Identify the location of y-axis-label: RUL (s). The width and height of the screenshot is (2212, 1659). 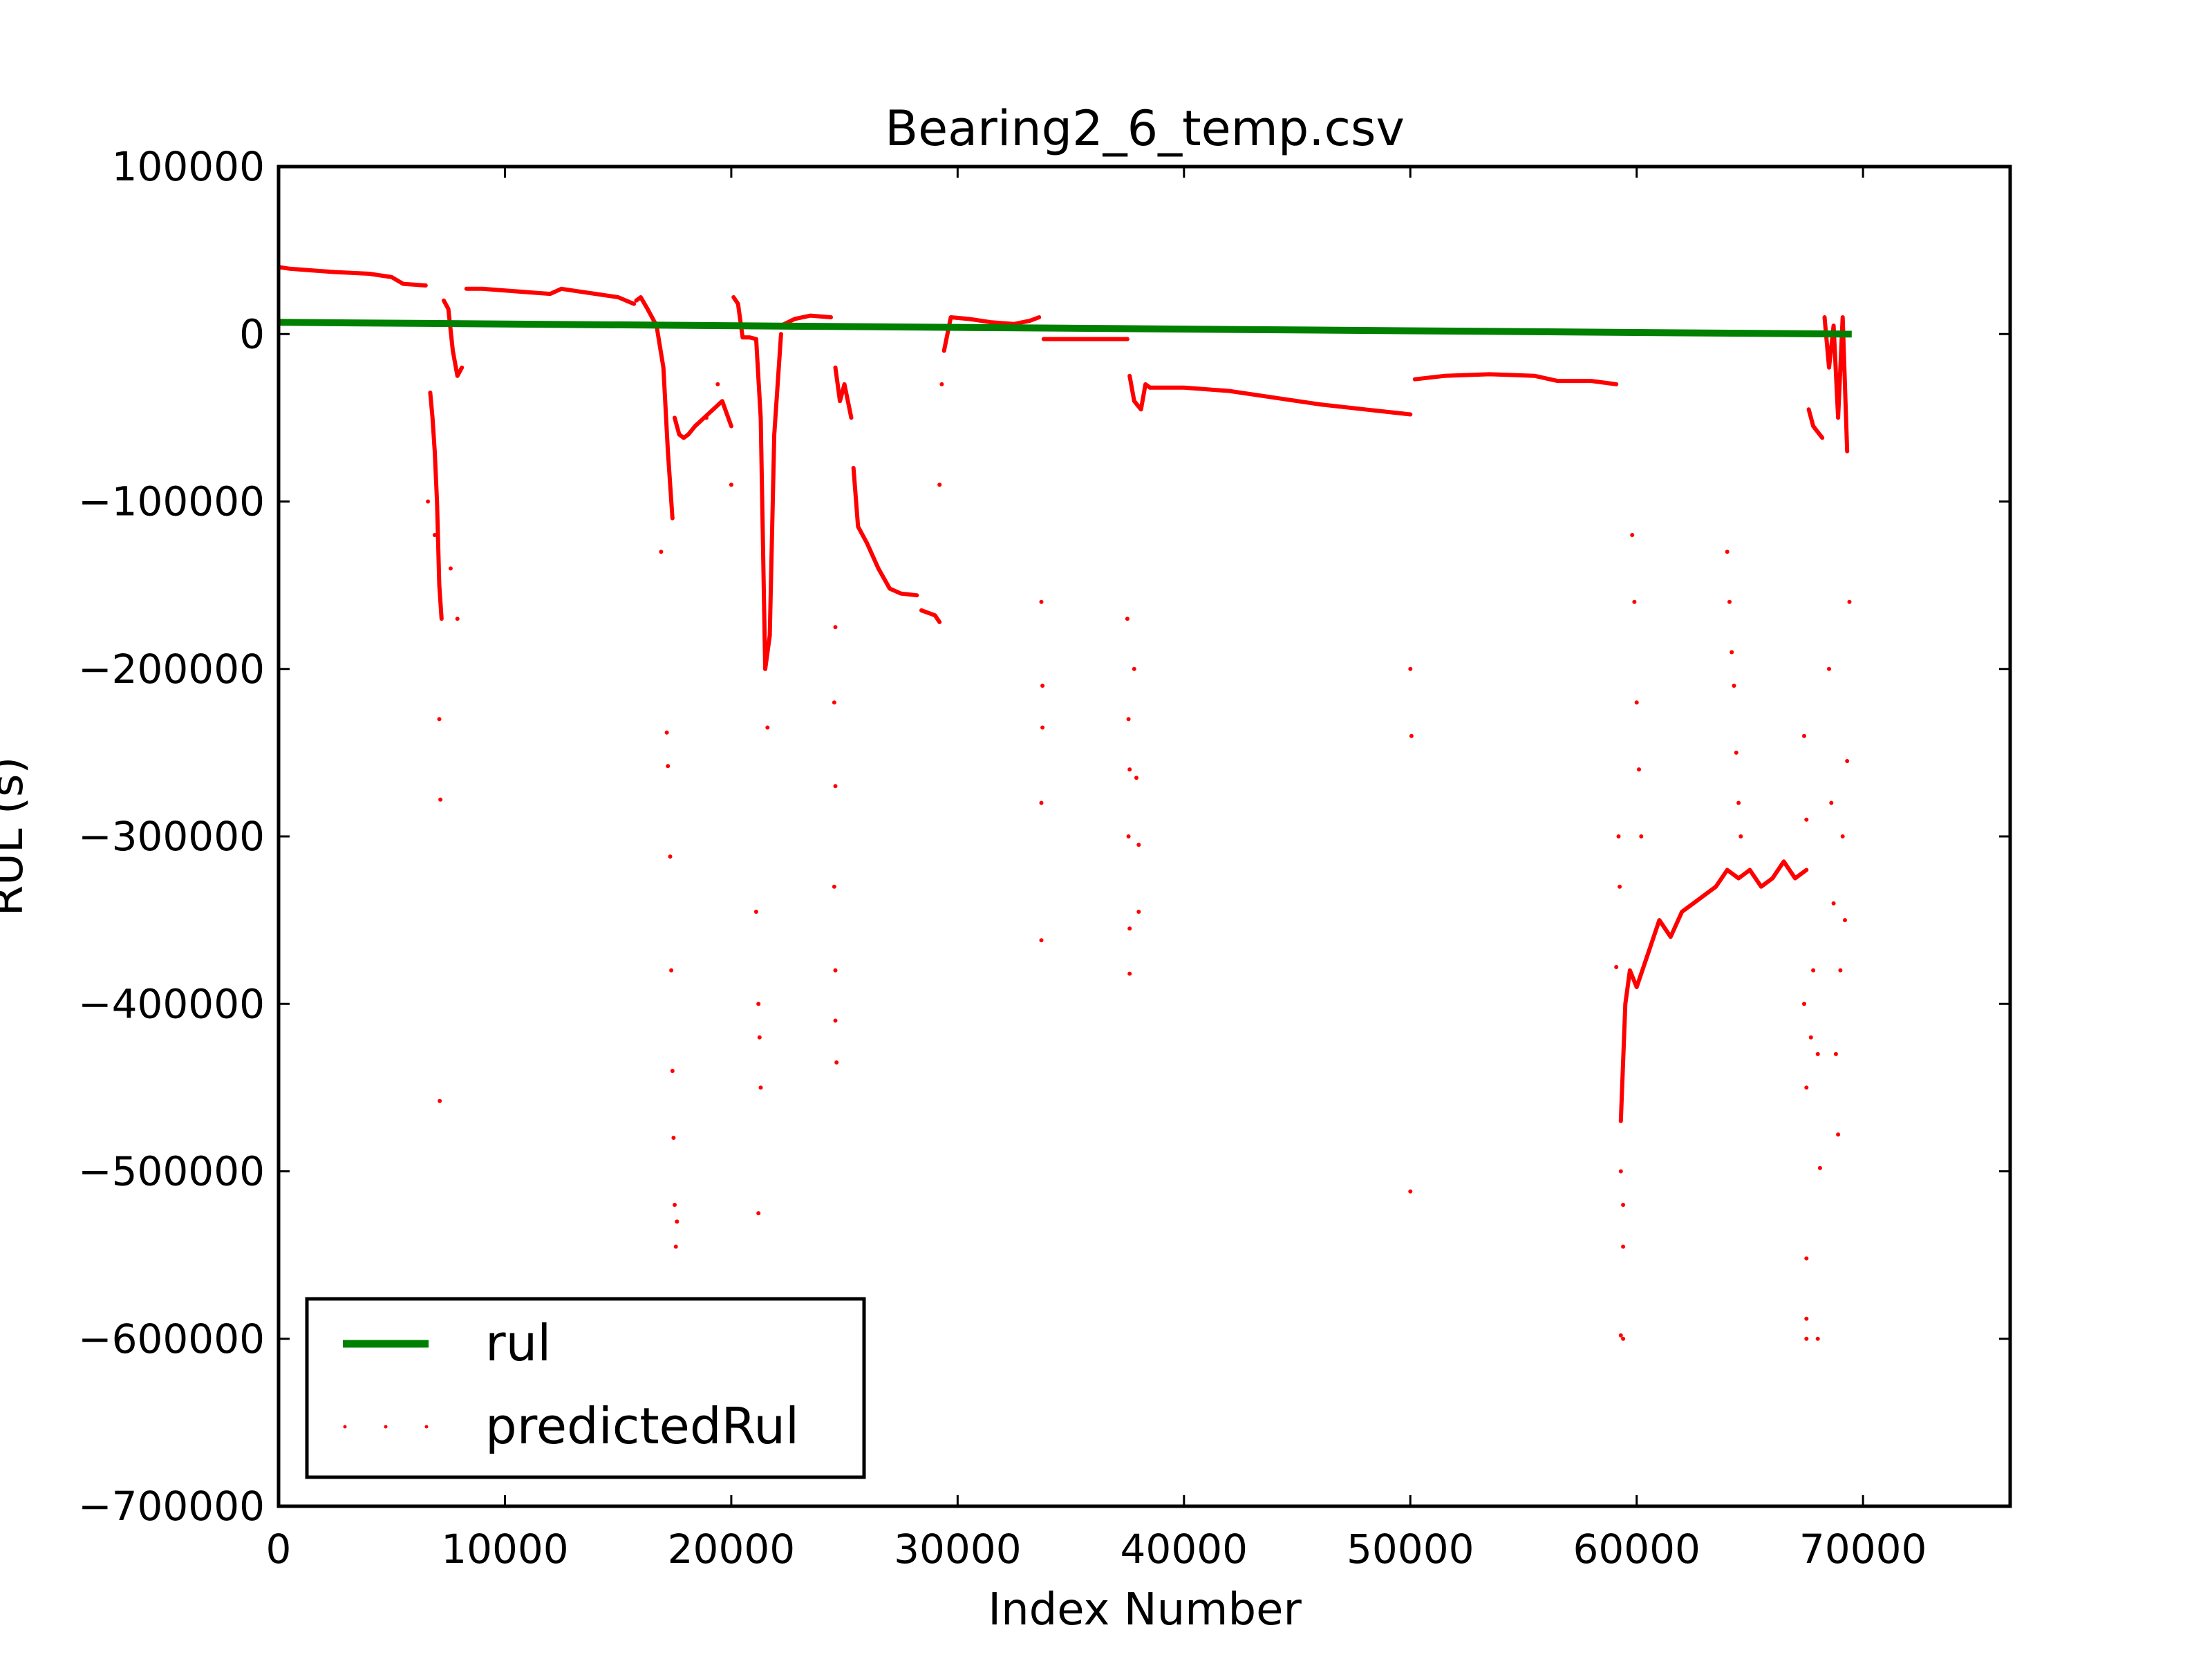
(16, 837).